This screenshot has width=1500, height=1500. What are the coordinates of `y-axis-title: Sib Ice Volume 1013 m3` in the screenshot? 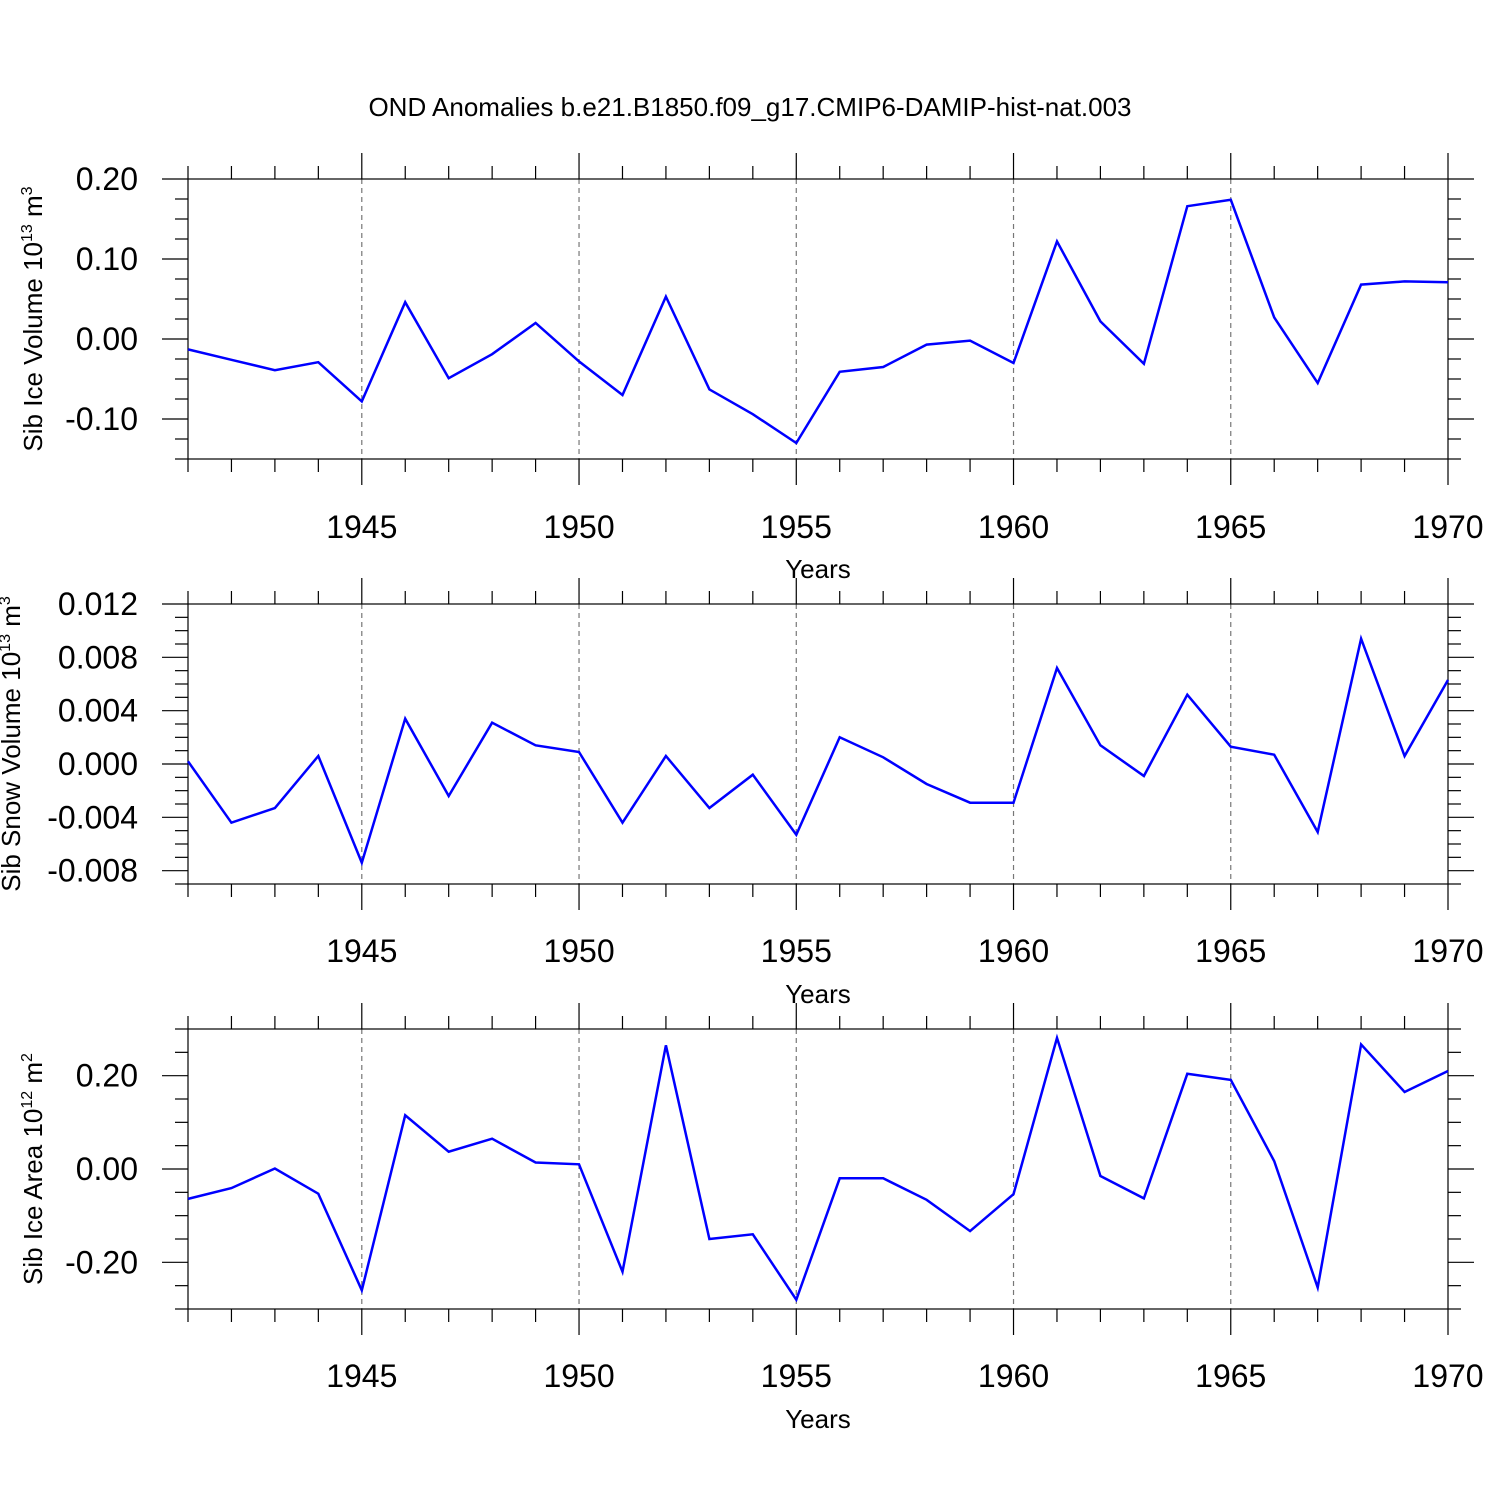 It's located at (33, 318).